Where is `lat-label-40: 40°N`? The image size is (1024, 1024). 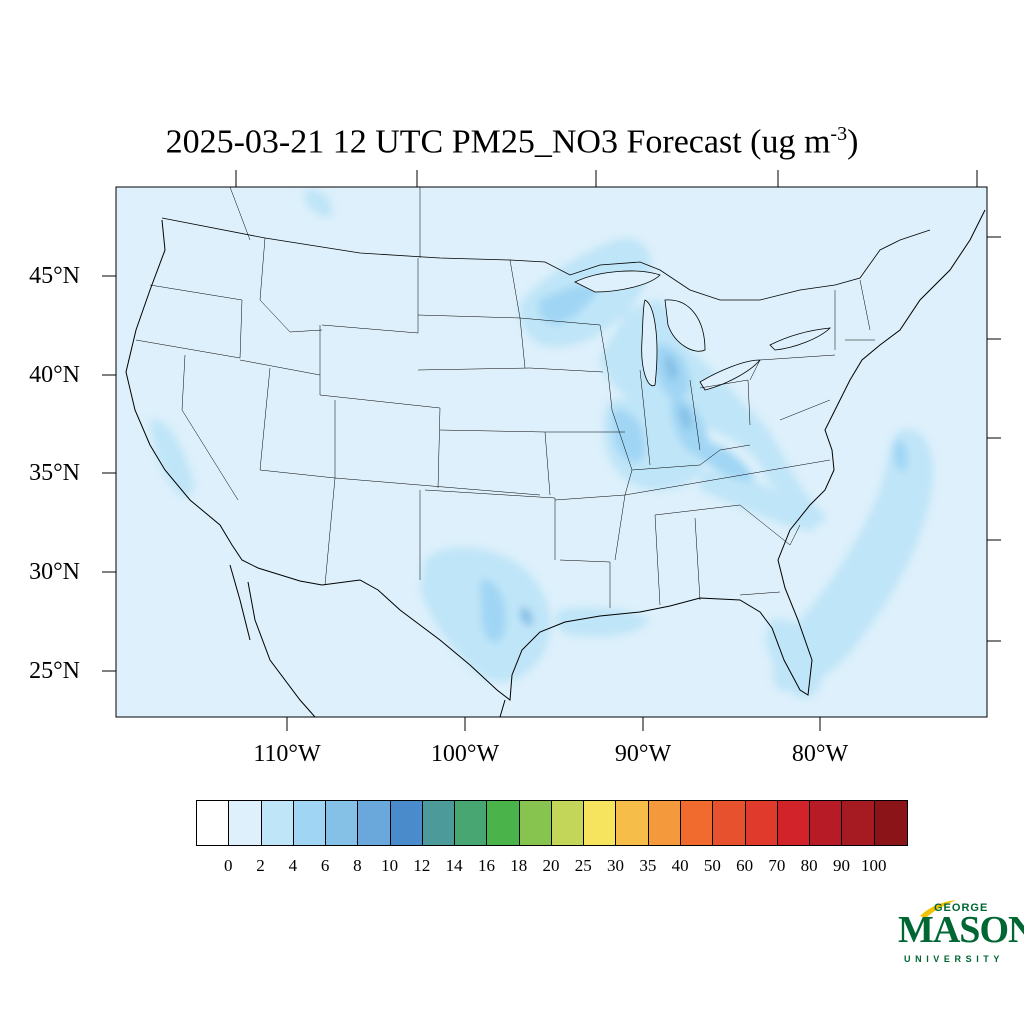 lat-label-40: 40°N is located at coordinates (54, 375).